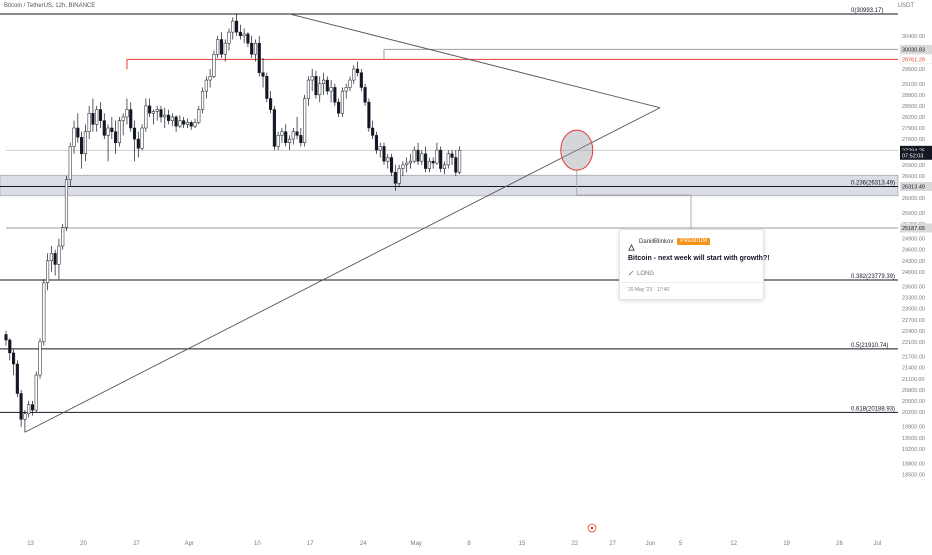  What do you see at coordinates (592, 528) in the screenshot?
I see `replay-icon-ring` at bounding box center [592, 528].